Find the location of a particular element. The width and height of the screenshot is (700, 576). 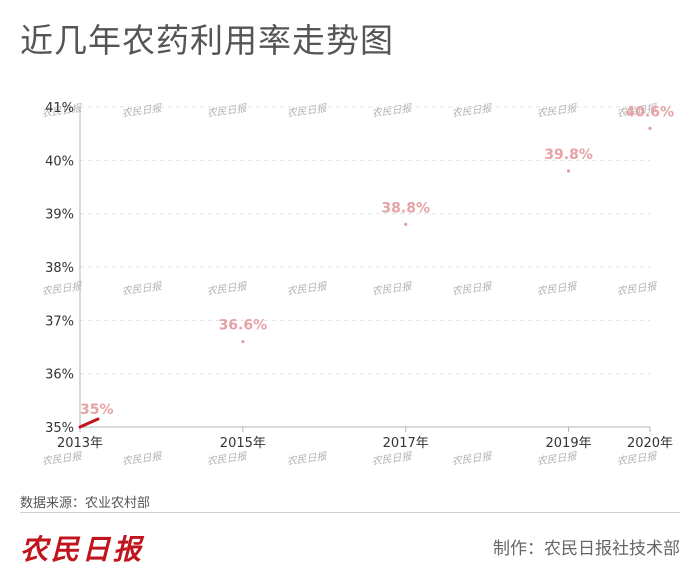

newspaper-logo: 农民日报 is located at coordinates (82, 549).